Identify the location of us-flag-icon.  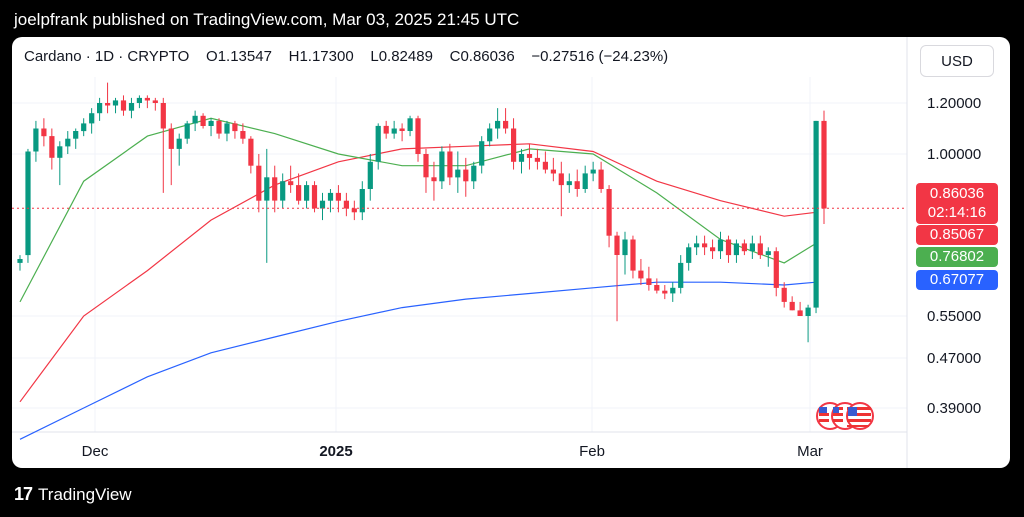
(846, 416).